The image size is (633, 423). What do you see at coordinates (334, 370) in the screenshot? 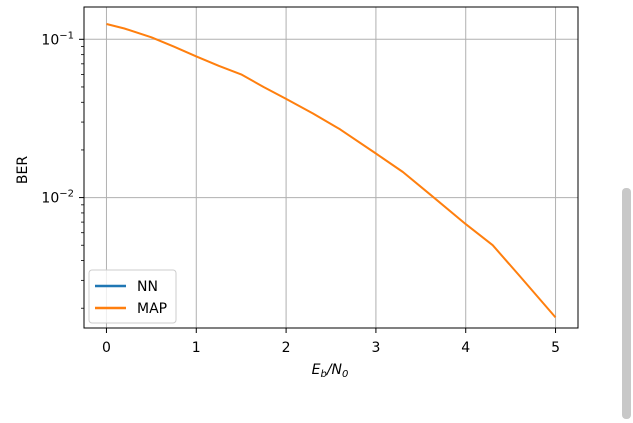
I see `x-axis-label-mid: /N` at bounding box center [334, 370].